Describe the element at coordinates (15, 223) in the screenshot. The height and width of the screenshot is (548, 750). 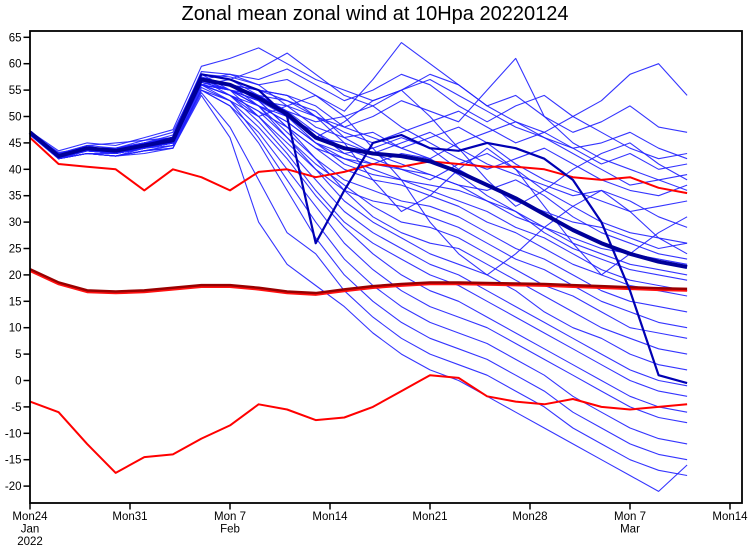
I see `y-axis-tick-label: 30` at that location.